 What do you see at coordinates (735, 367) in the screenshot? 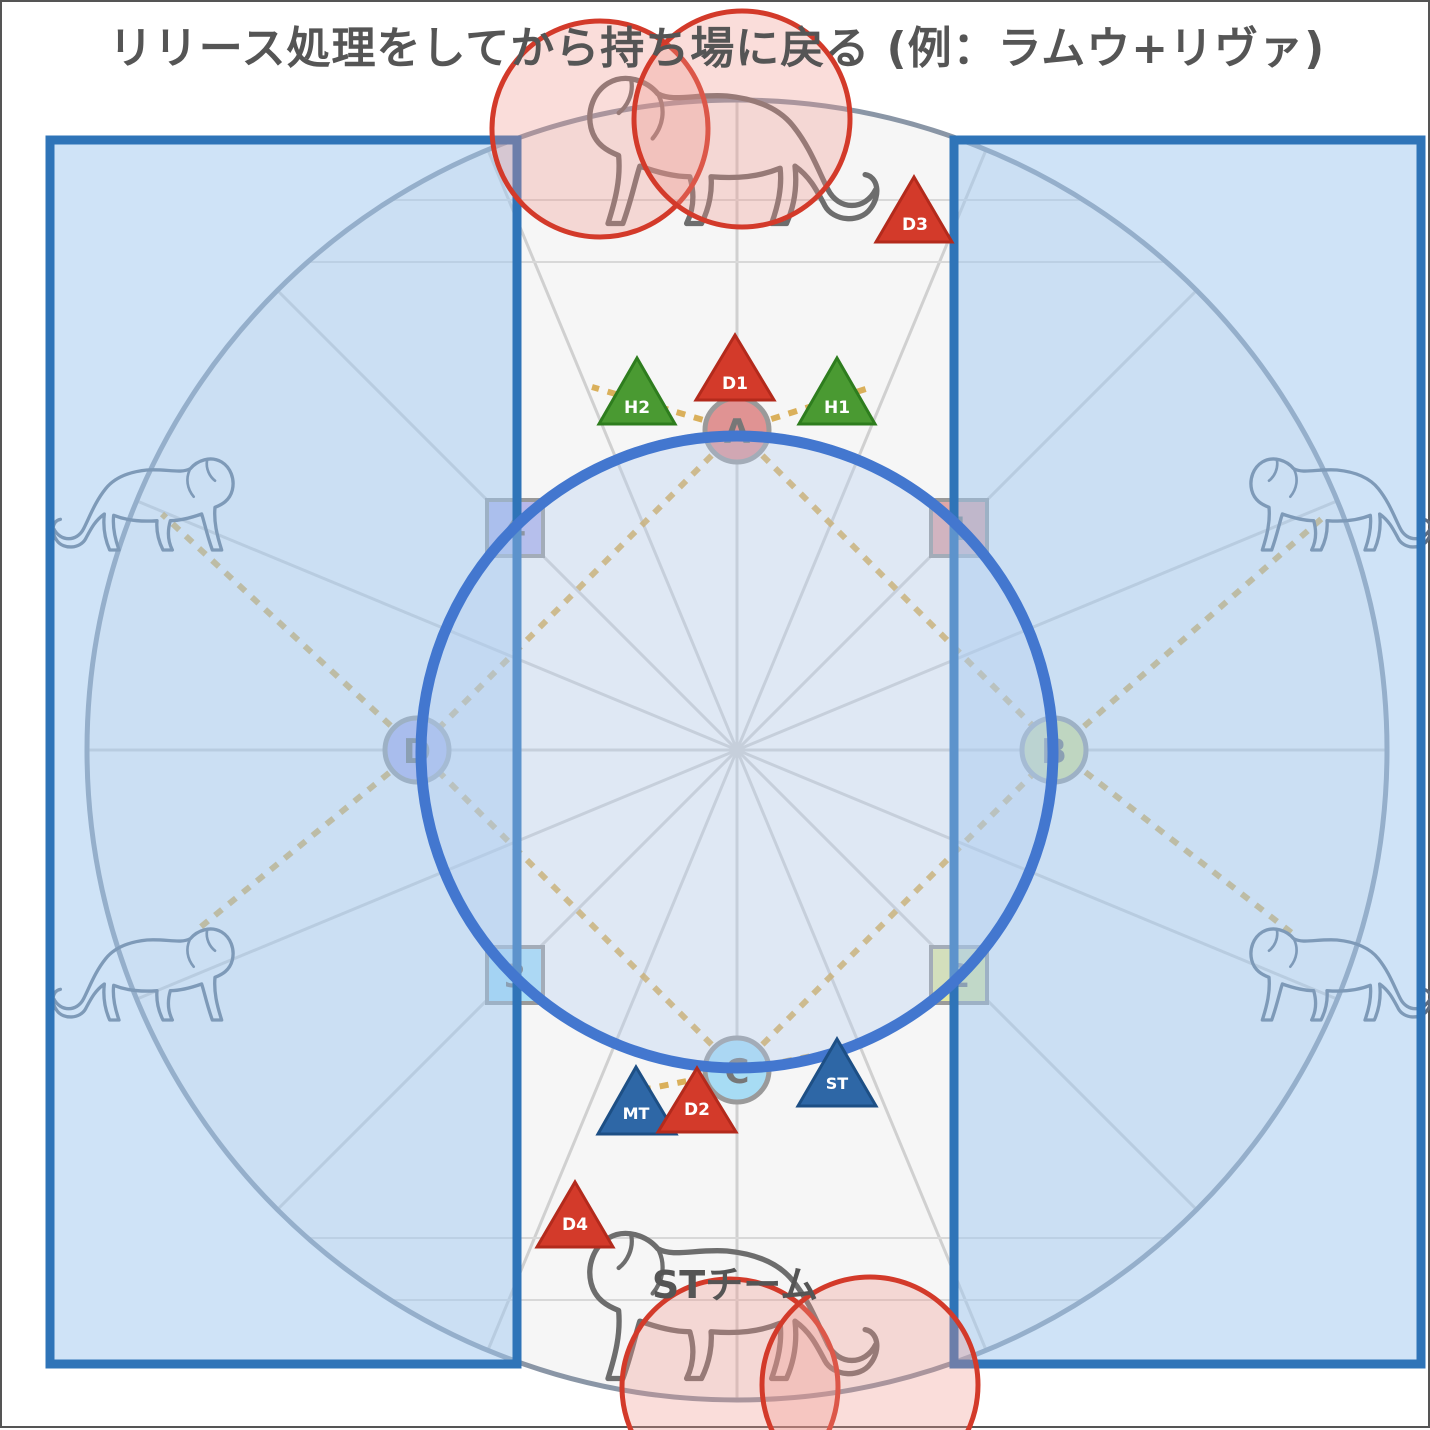
I see `player-d1: D1` at bounding box center [735, 367].